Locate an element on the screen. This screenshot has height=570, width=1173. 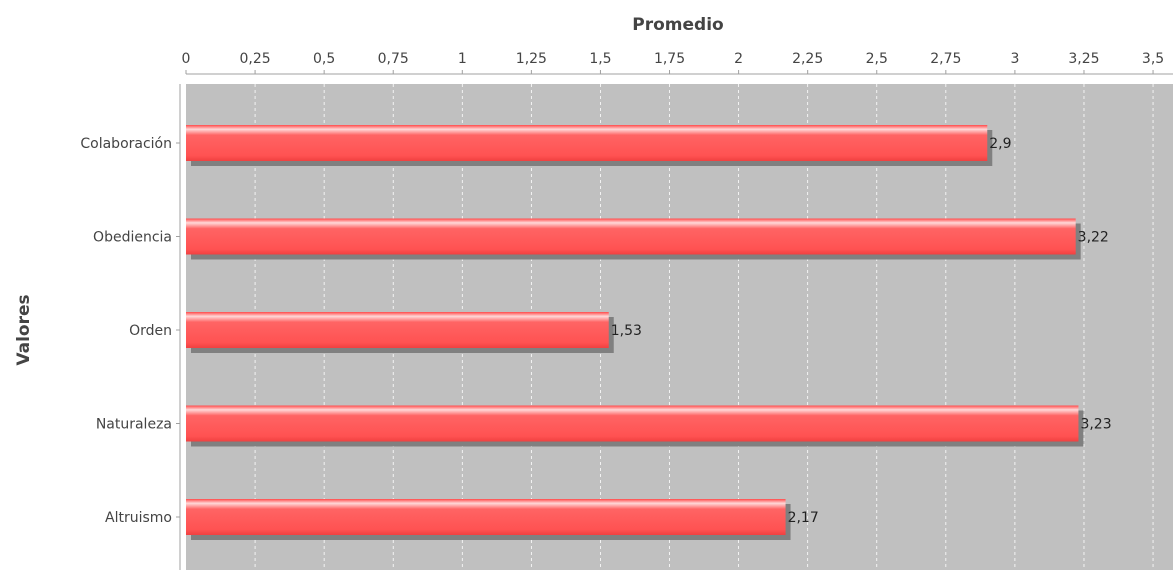
x-tick-label: 0,75 is located at coordinates (393, 59).